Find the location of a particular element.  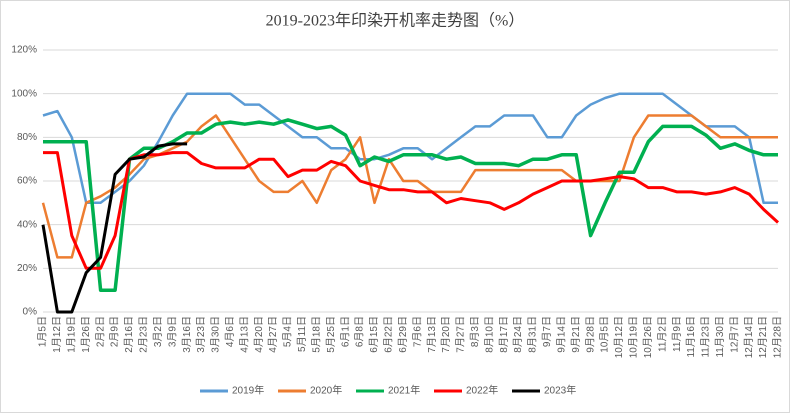

x-tick-label: 8月31日 is located at coordinates (533, 334).